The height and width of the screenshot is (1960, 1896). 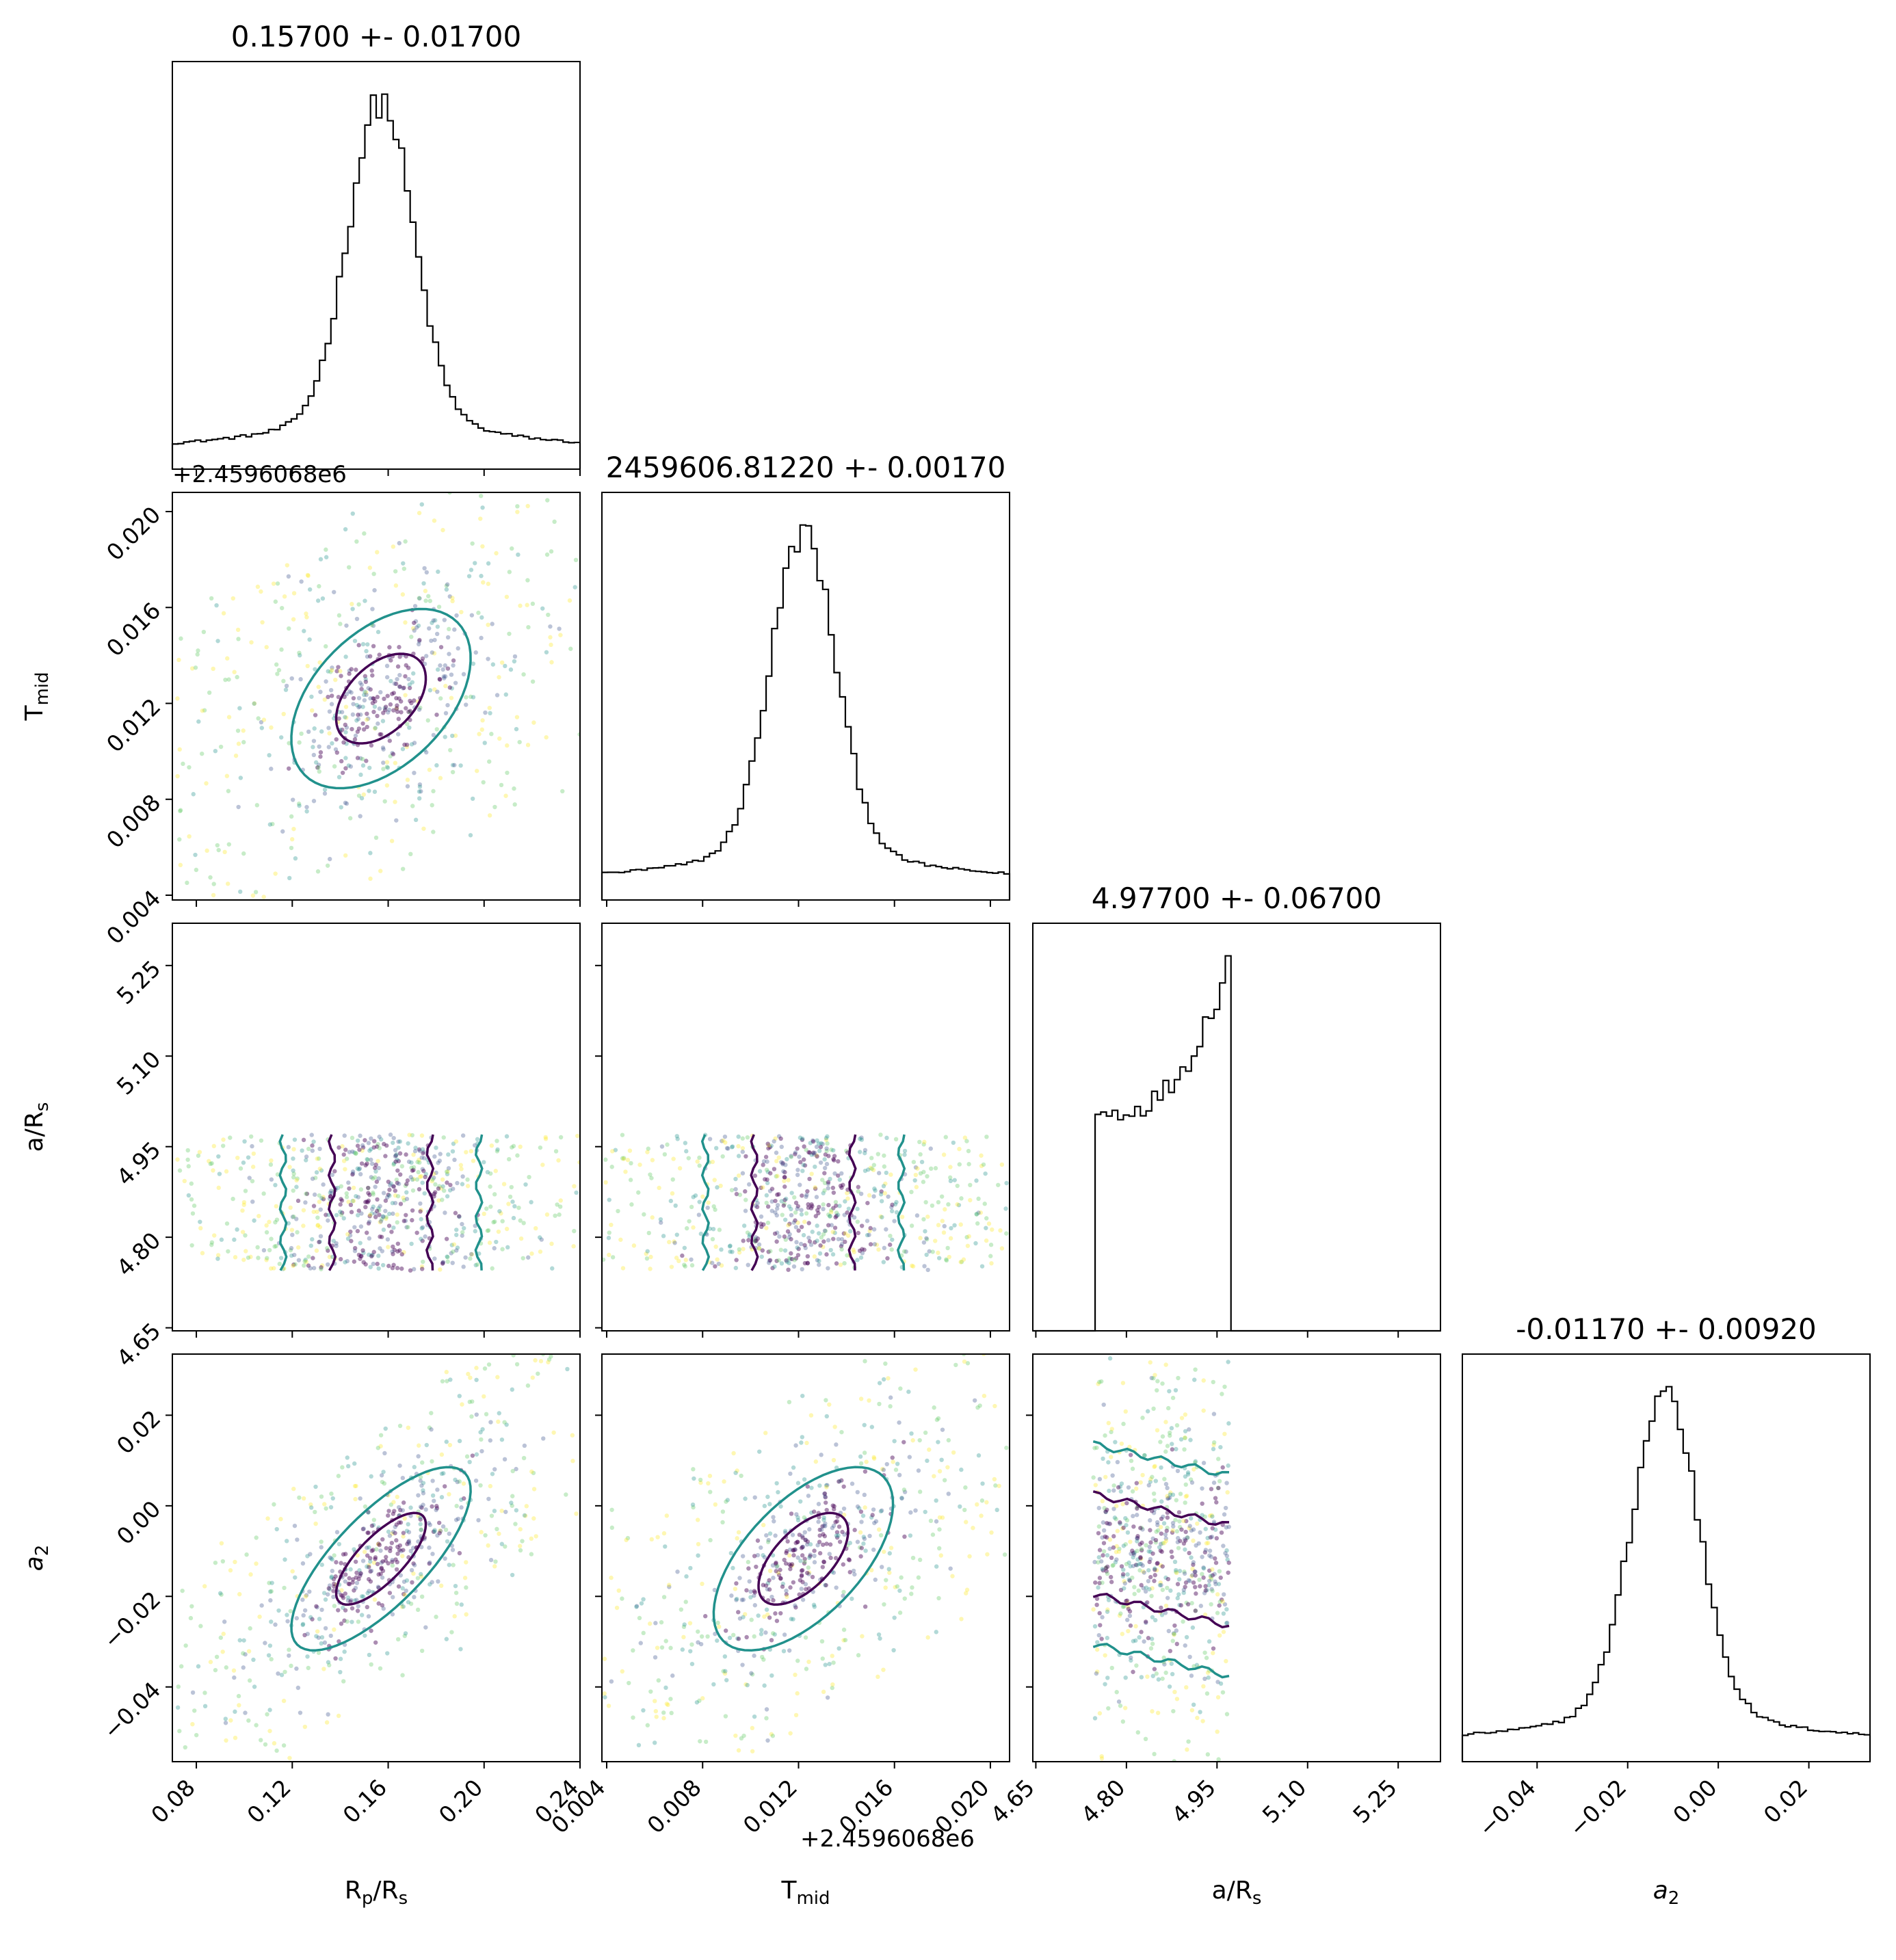 I want to click on y-tick-label: 0.00, so click(x=138, y=1523).